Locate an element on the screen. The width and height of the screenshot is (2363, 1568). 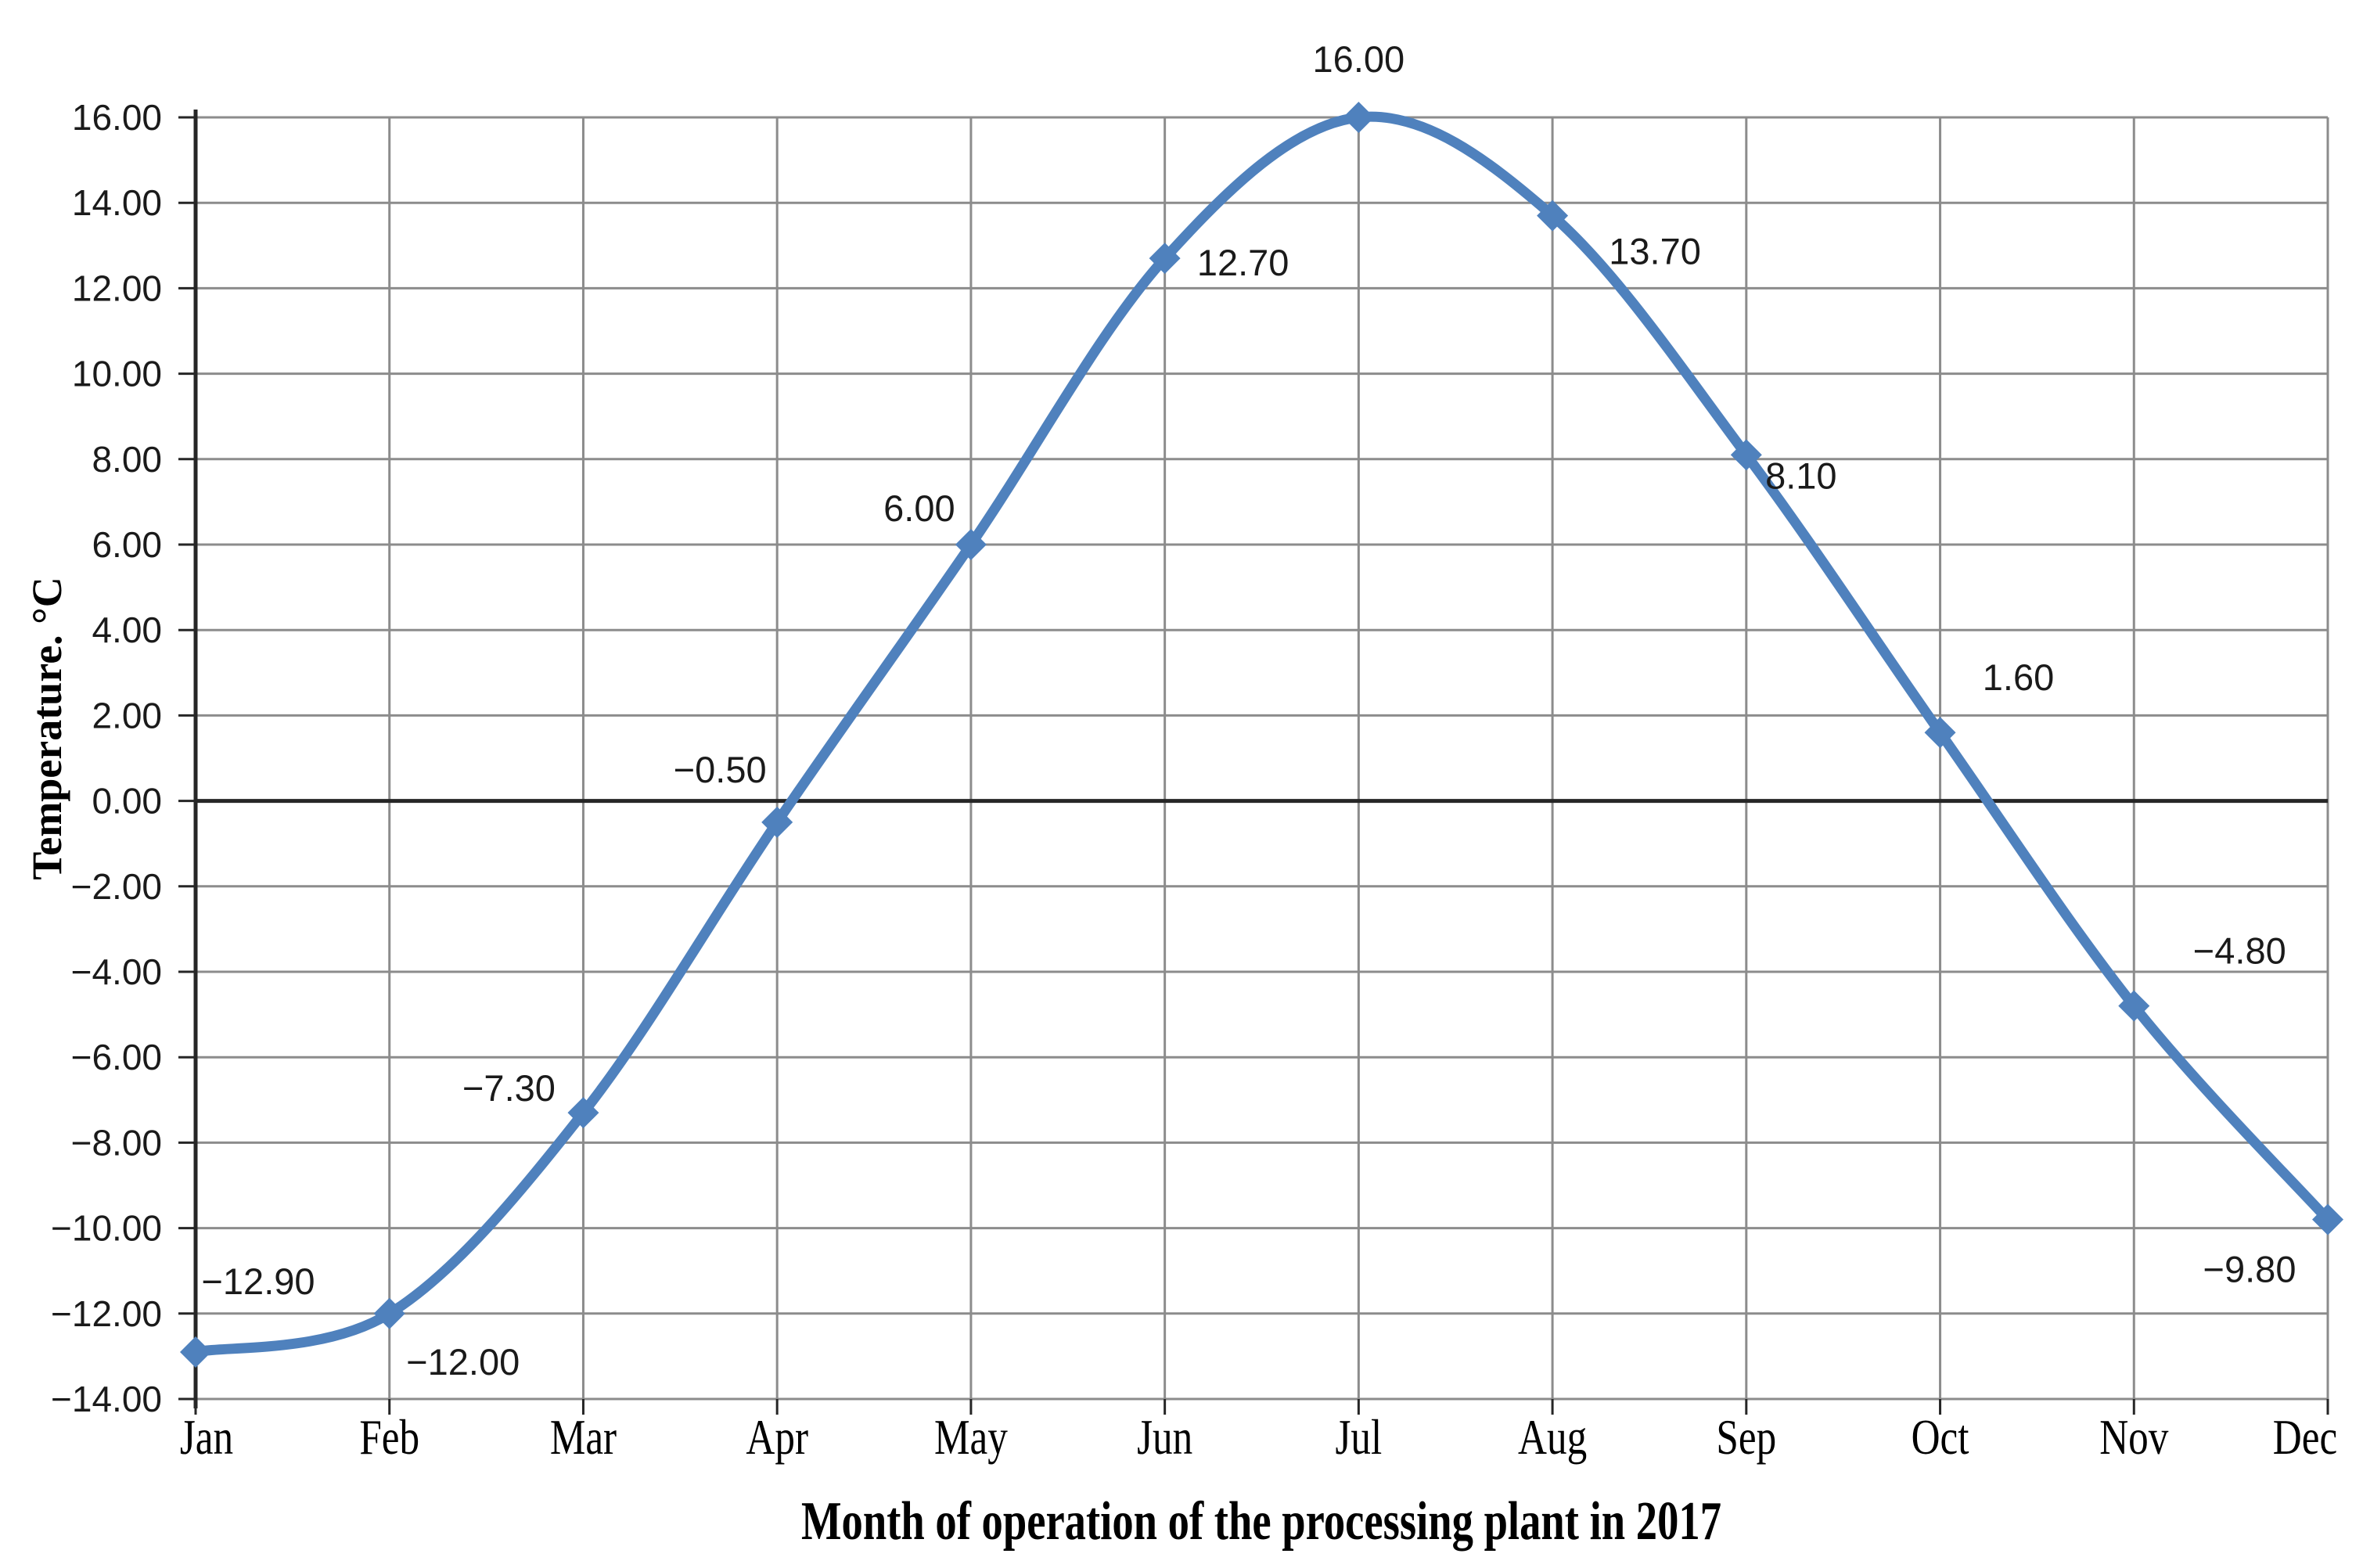
y-tick-label: 2.00 is located at coordinates (127, 715).